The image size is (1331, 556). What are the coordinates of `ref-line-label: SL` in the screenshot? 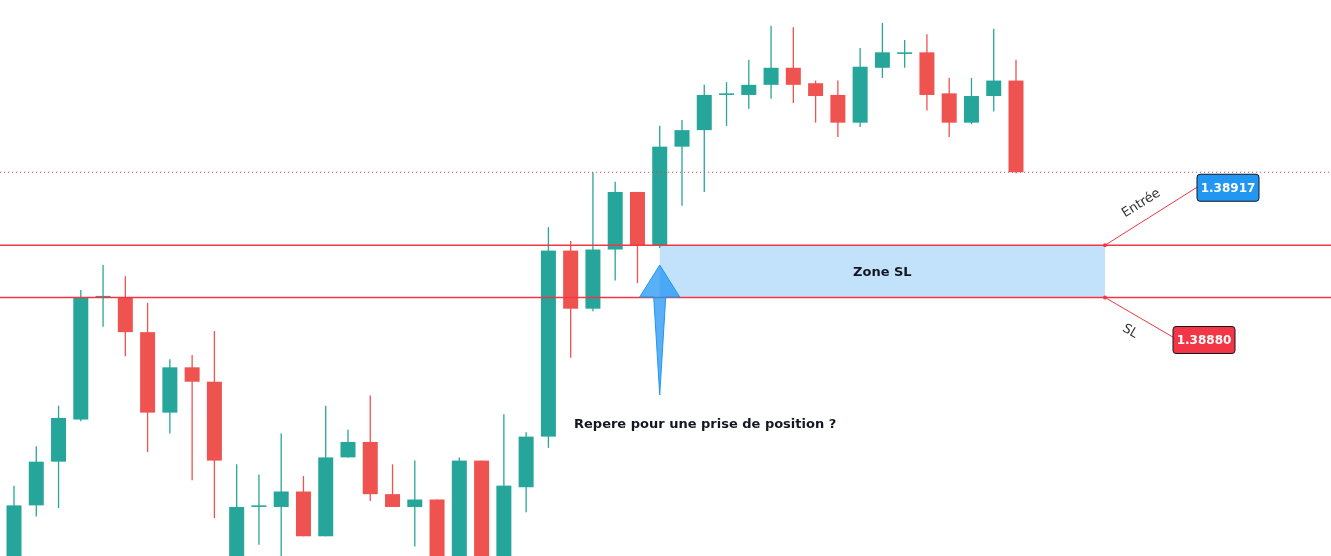 It's located at (1131, 331).